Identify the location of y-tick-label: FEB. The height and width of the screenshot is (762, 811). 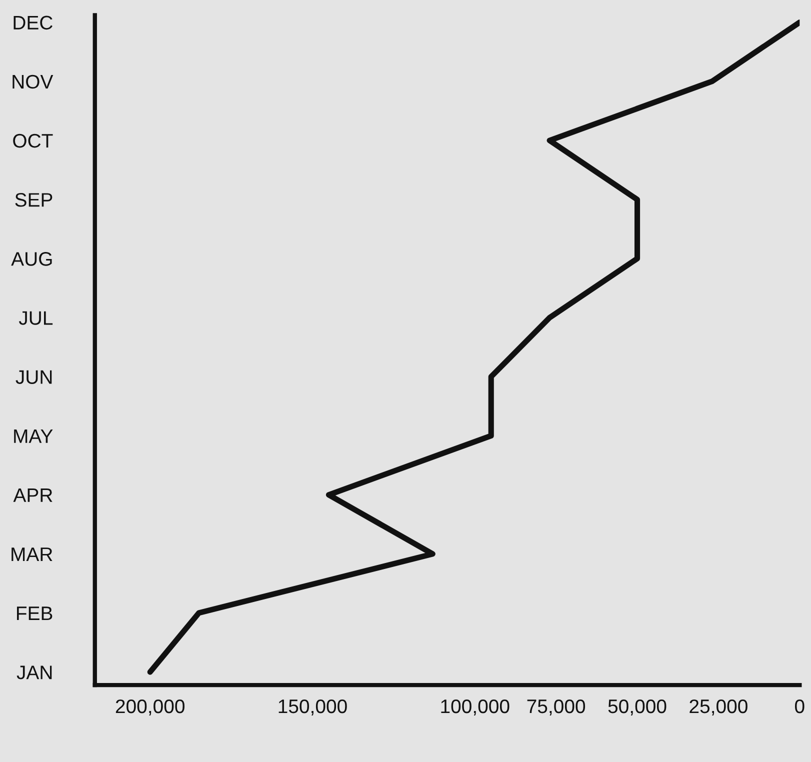
(34, 613).